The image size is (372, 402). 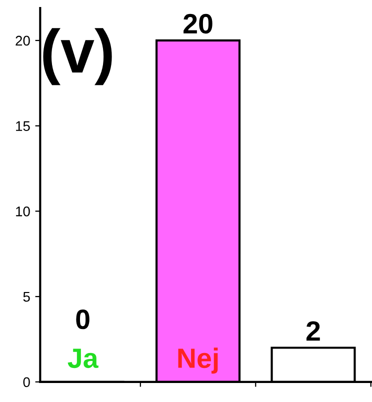 What do you see at coordinates (313, 331) in the screenshot?
I see `data-label: 2` at bounding box center [313, 331].